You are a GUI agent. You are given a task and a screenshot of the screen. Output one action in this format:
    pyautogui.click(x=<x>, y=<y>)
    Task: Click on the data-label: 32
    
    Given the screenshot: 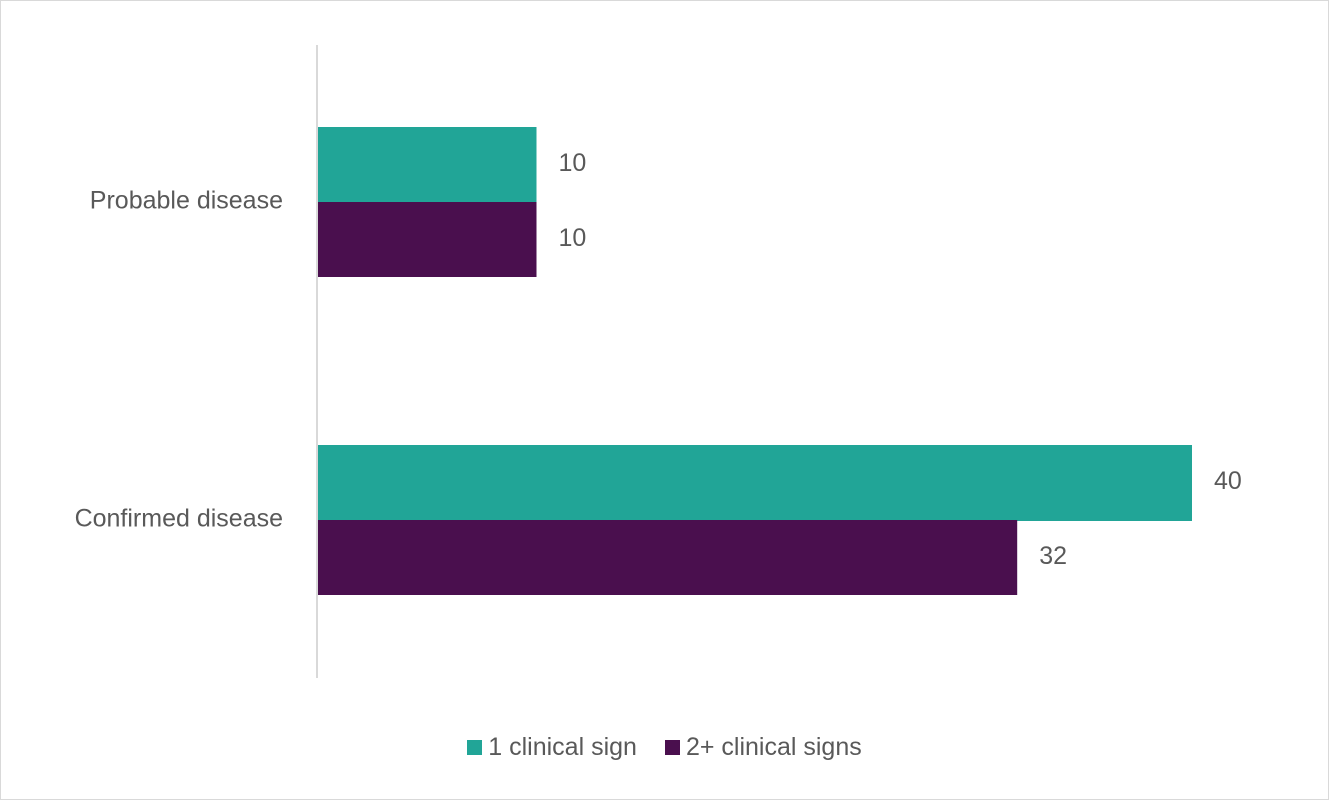 What is the action you would take?
    pyautogui.click(x=1053, y=556)
    